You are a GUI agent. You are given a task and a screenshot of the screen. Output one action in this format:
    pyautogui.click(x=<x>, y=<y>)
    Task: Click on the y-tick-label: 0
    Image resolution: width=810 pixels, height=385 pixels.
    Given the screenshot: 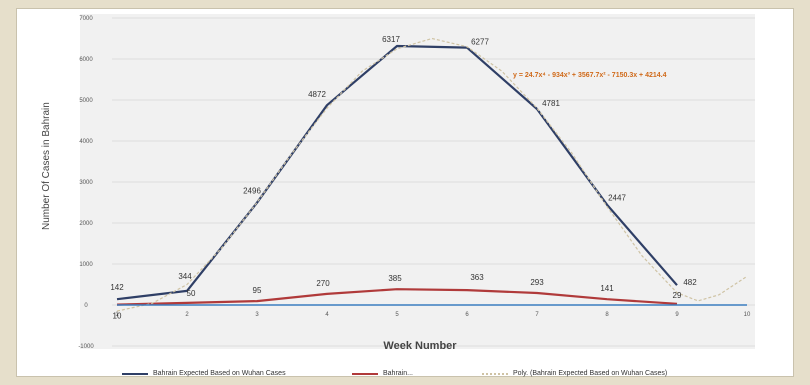 What is the action you would take?
    pyautogui.click(x=86, y=306)
    